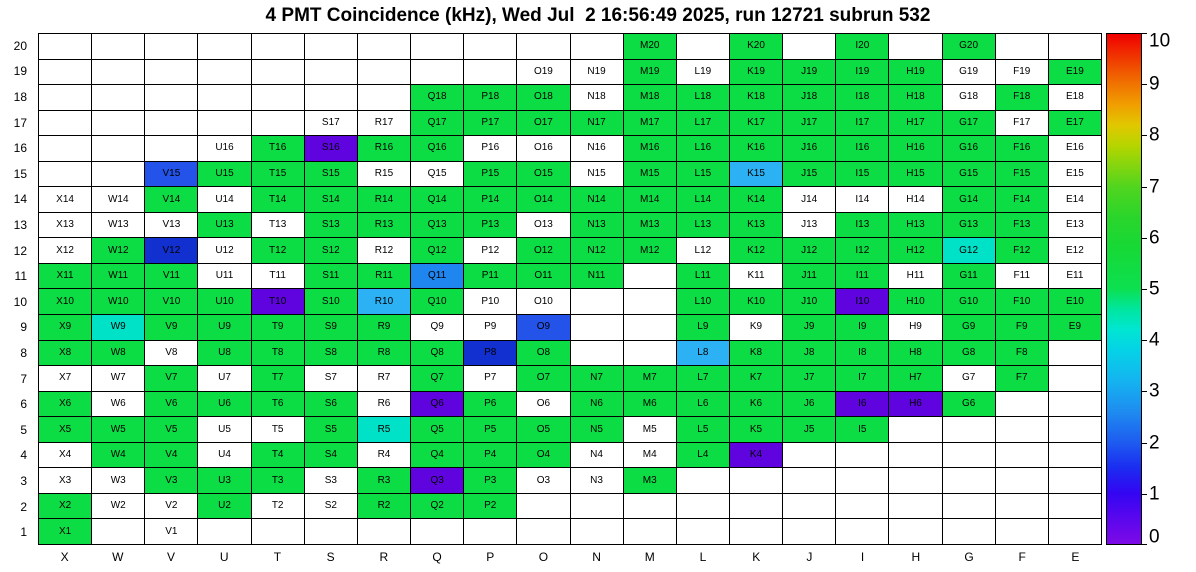 This screenshot has width=1196, height=572. I want to click on heatmap-cell-O12: O12, so click(544, 251).